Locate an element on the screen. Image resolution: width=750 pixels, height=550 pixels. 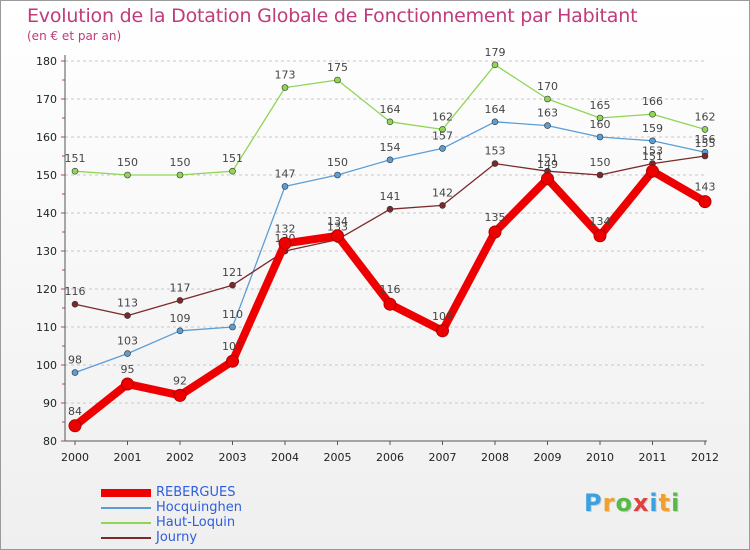
x-tick-label: 2011 is located at coordinates (653, 457).